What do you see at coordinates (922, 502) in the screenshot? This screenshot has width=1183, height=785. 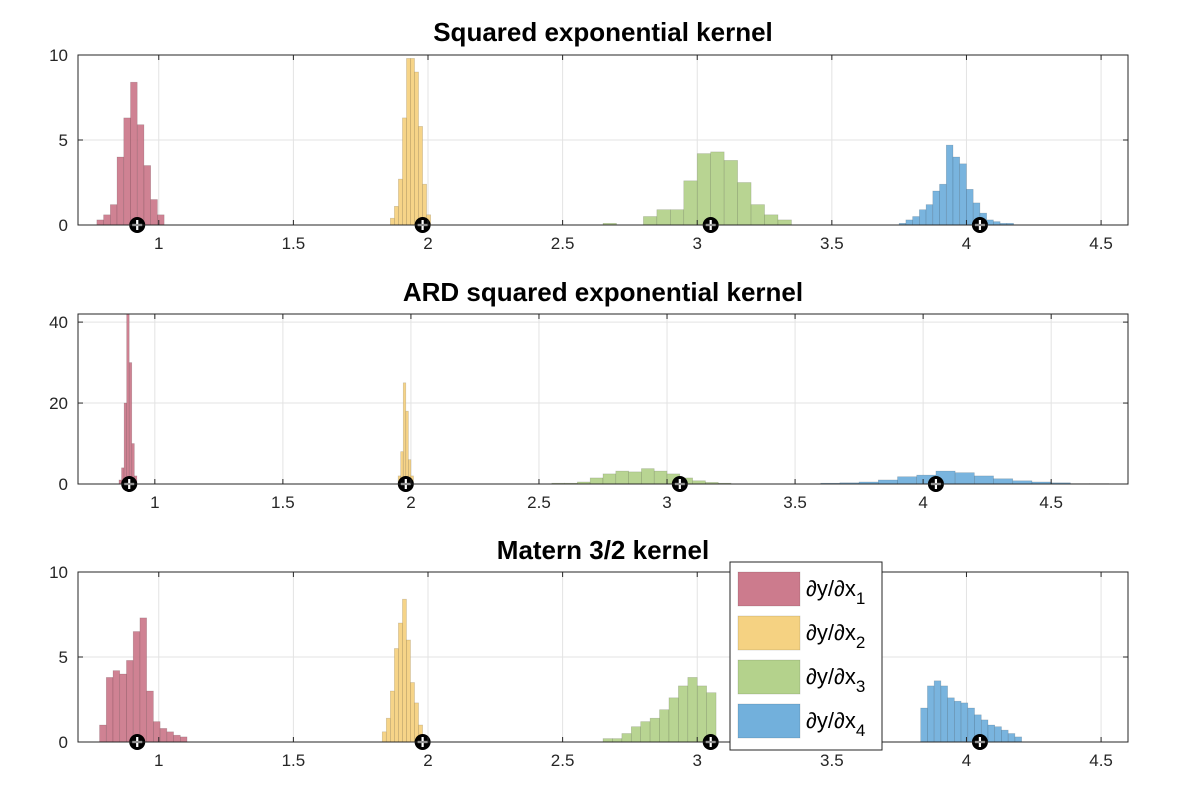 I see `x-tick-label: 4` at bounding box center [922, 502].